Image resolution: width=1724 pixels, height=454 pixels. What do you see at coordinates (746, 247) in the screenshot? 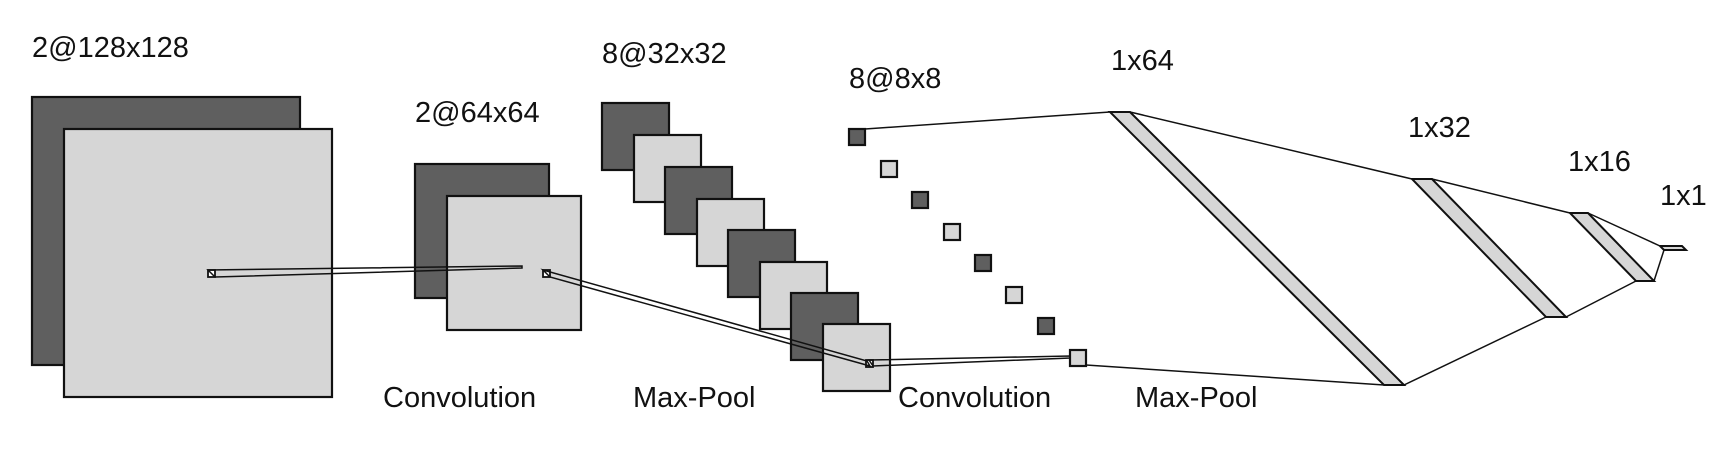
I see `pool1-layer` at bounding box center [746, 247].